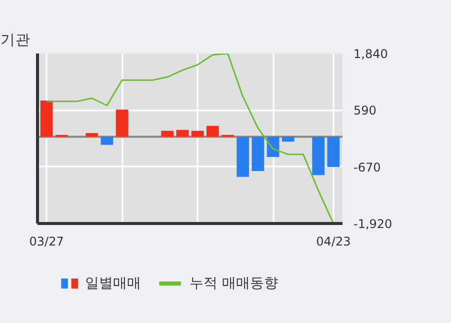 The height and width of the screenshot is (323, 451). Describe the element at coordinates (371, 54) in the screenshot. I see `y-tick-label: 1,840` at that location.